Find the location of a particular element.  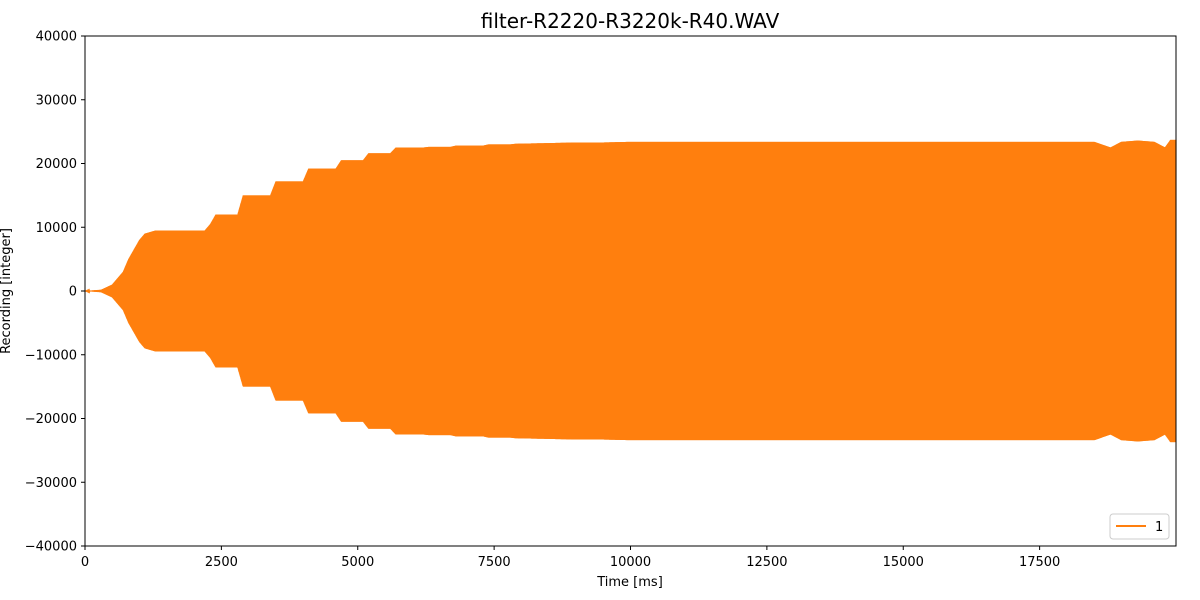

x-tick-label: 0 is located at coordinates (85, 562).